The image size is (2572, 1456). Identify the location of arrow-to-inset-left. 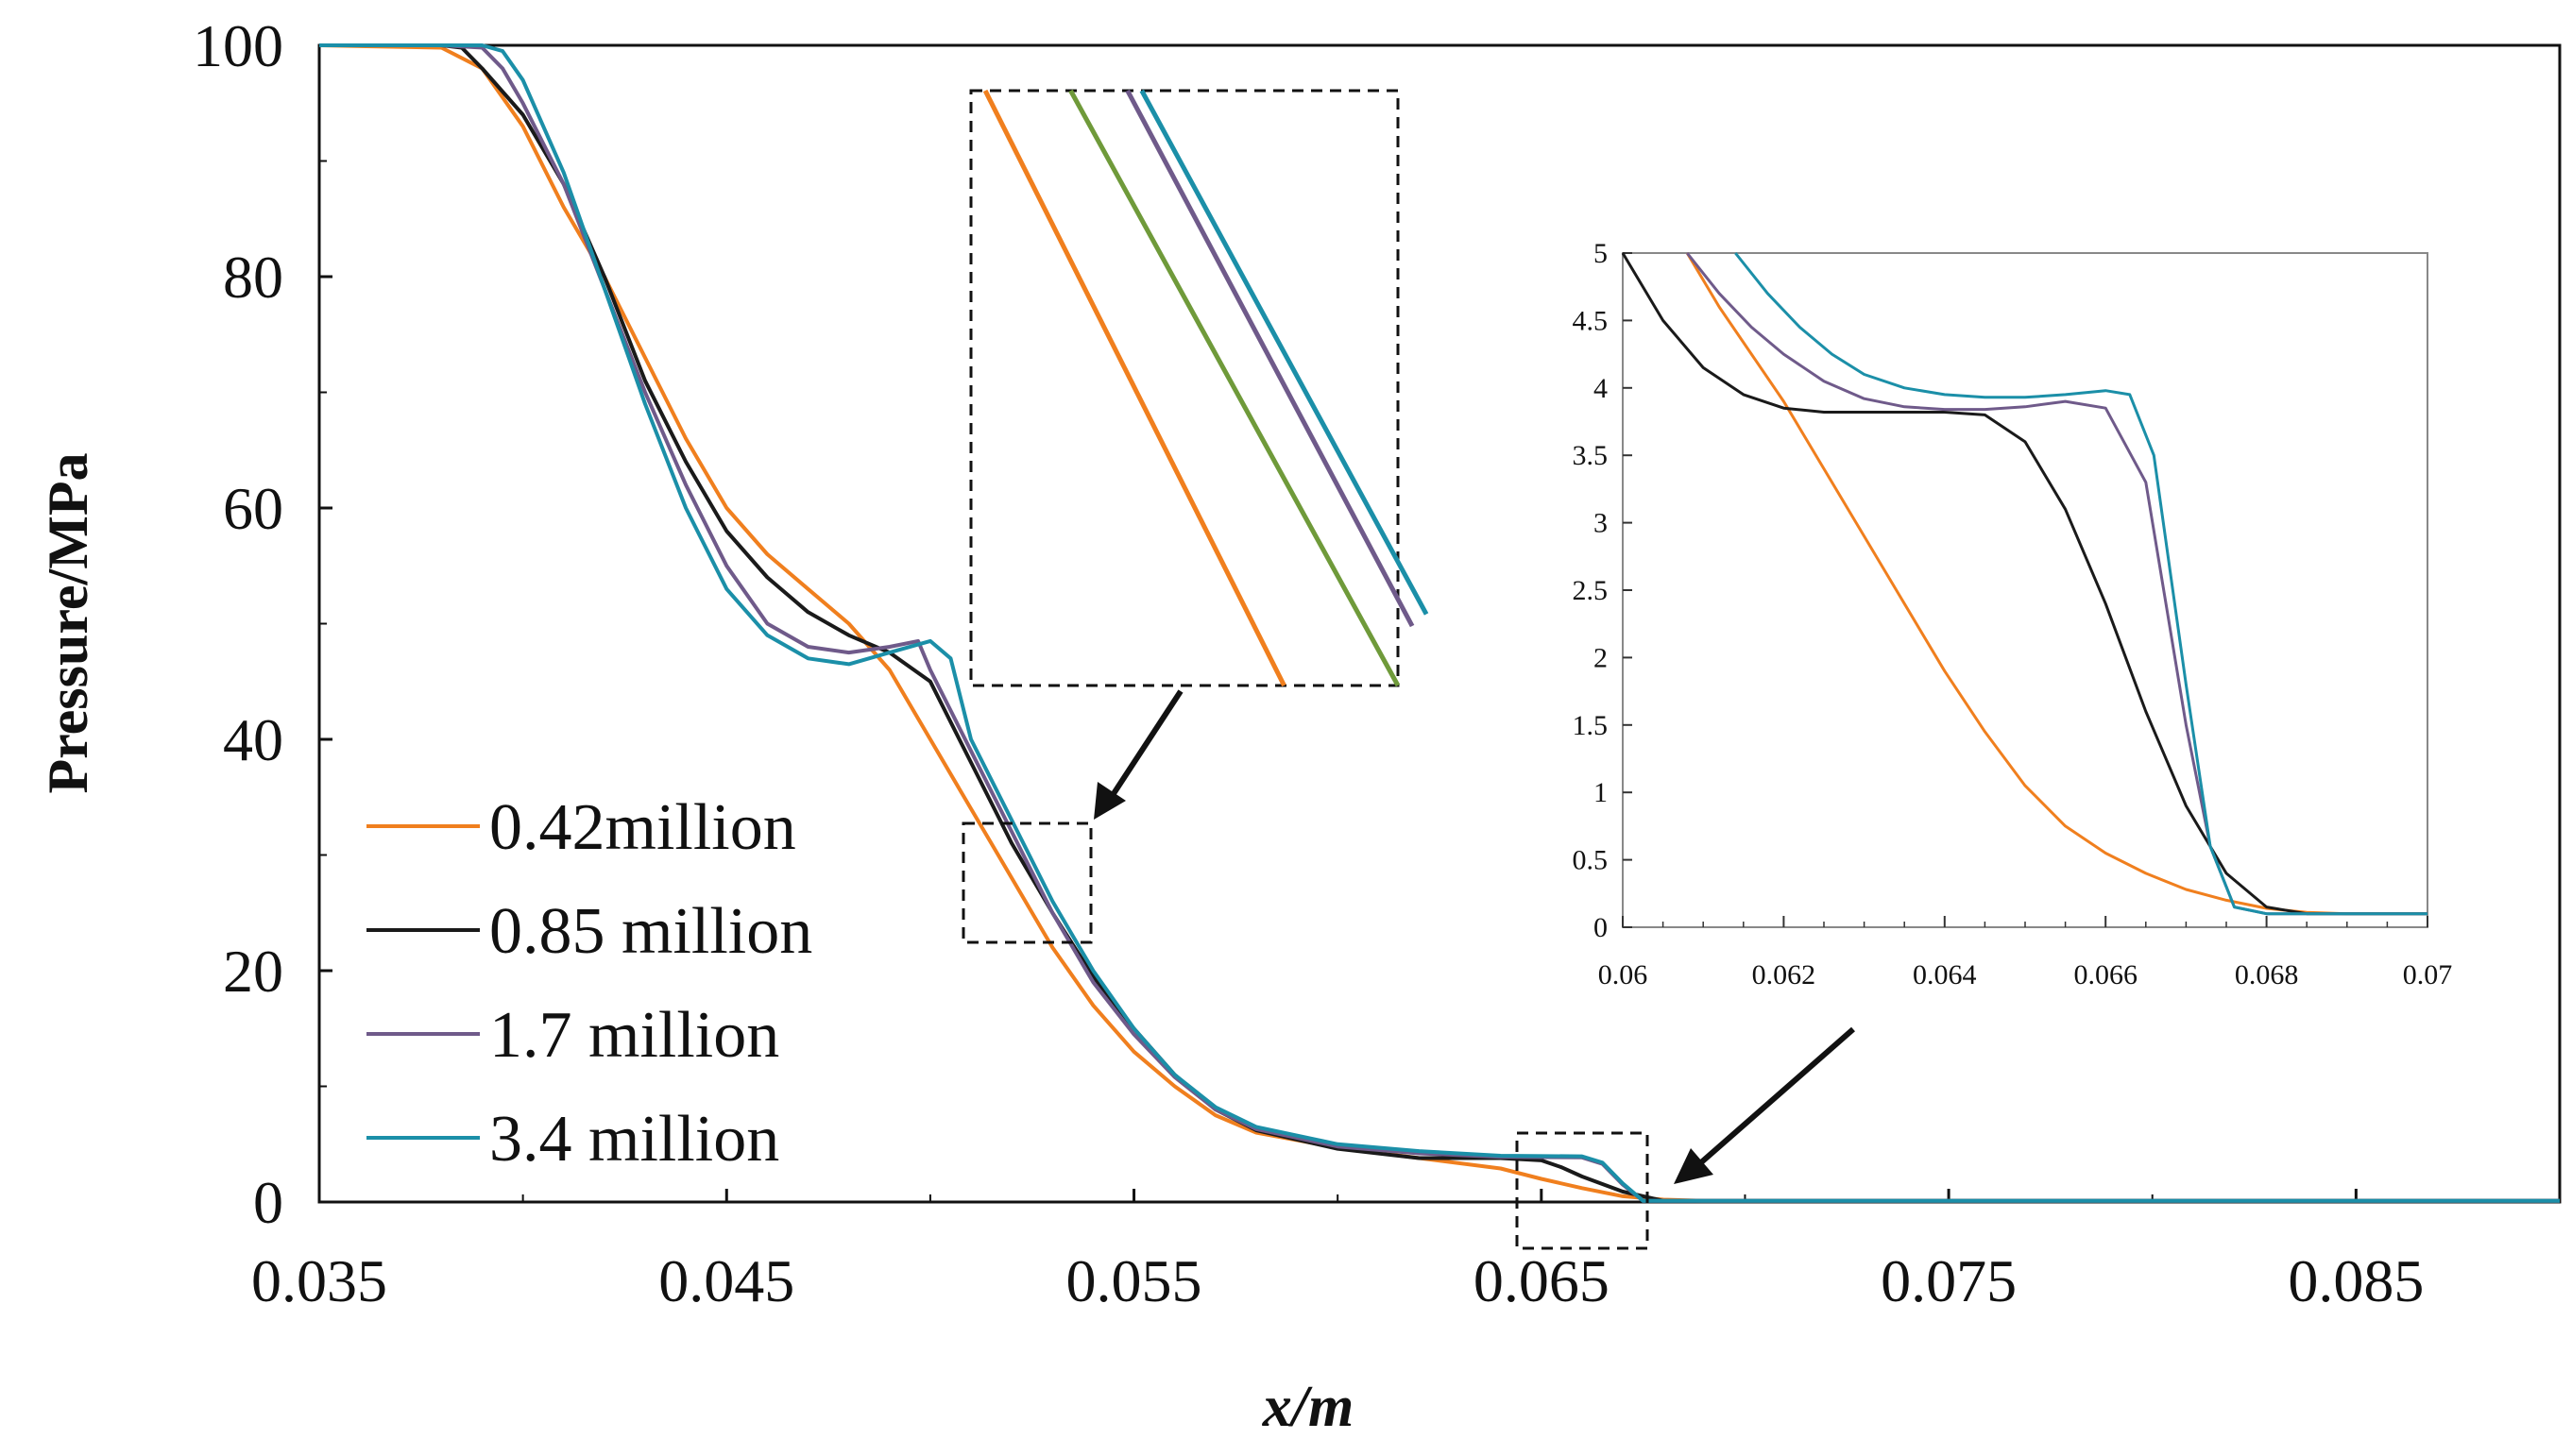
(1139, 754).